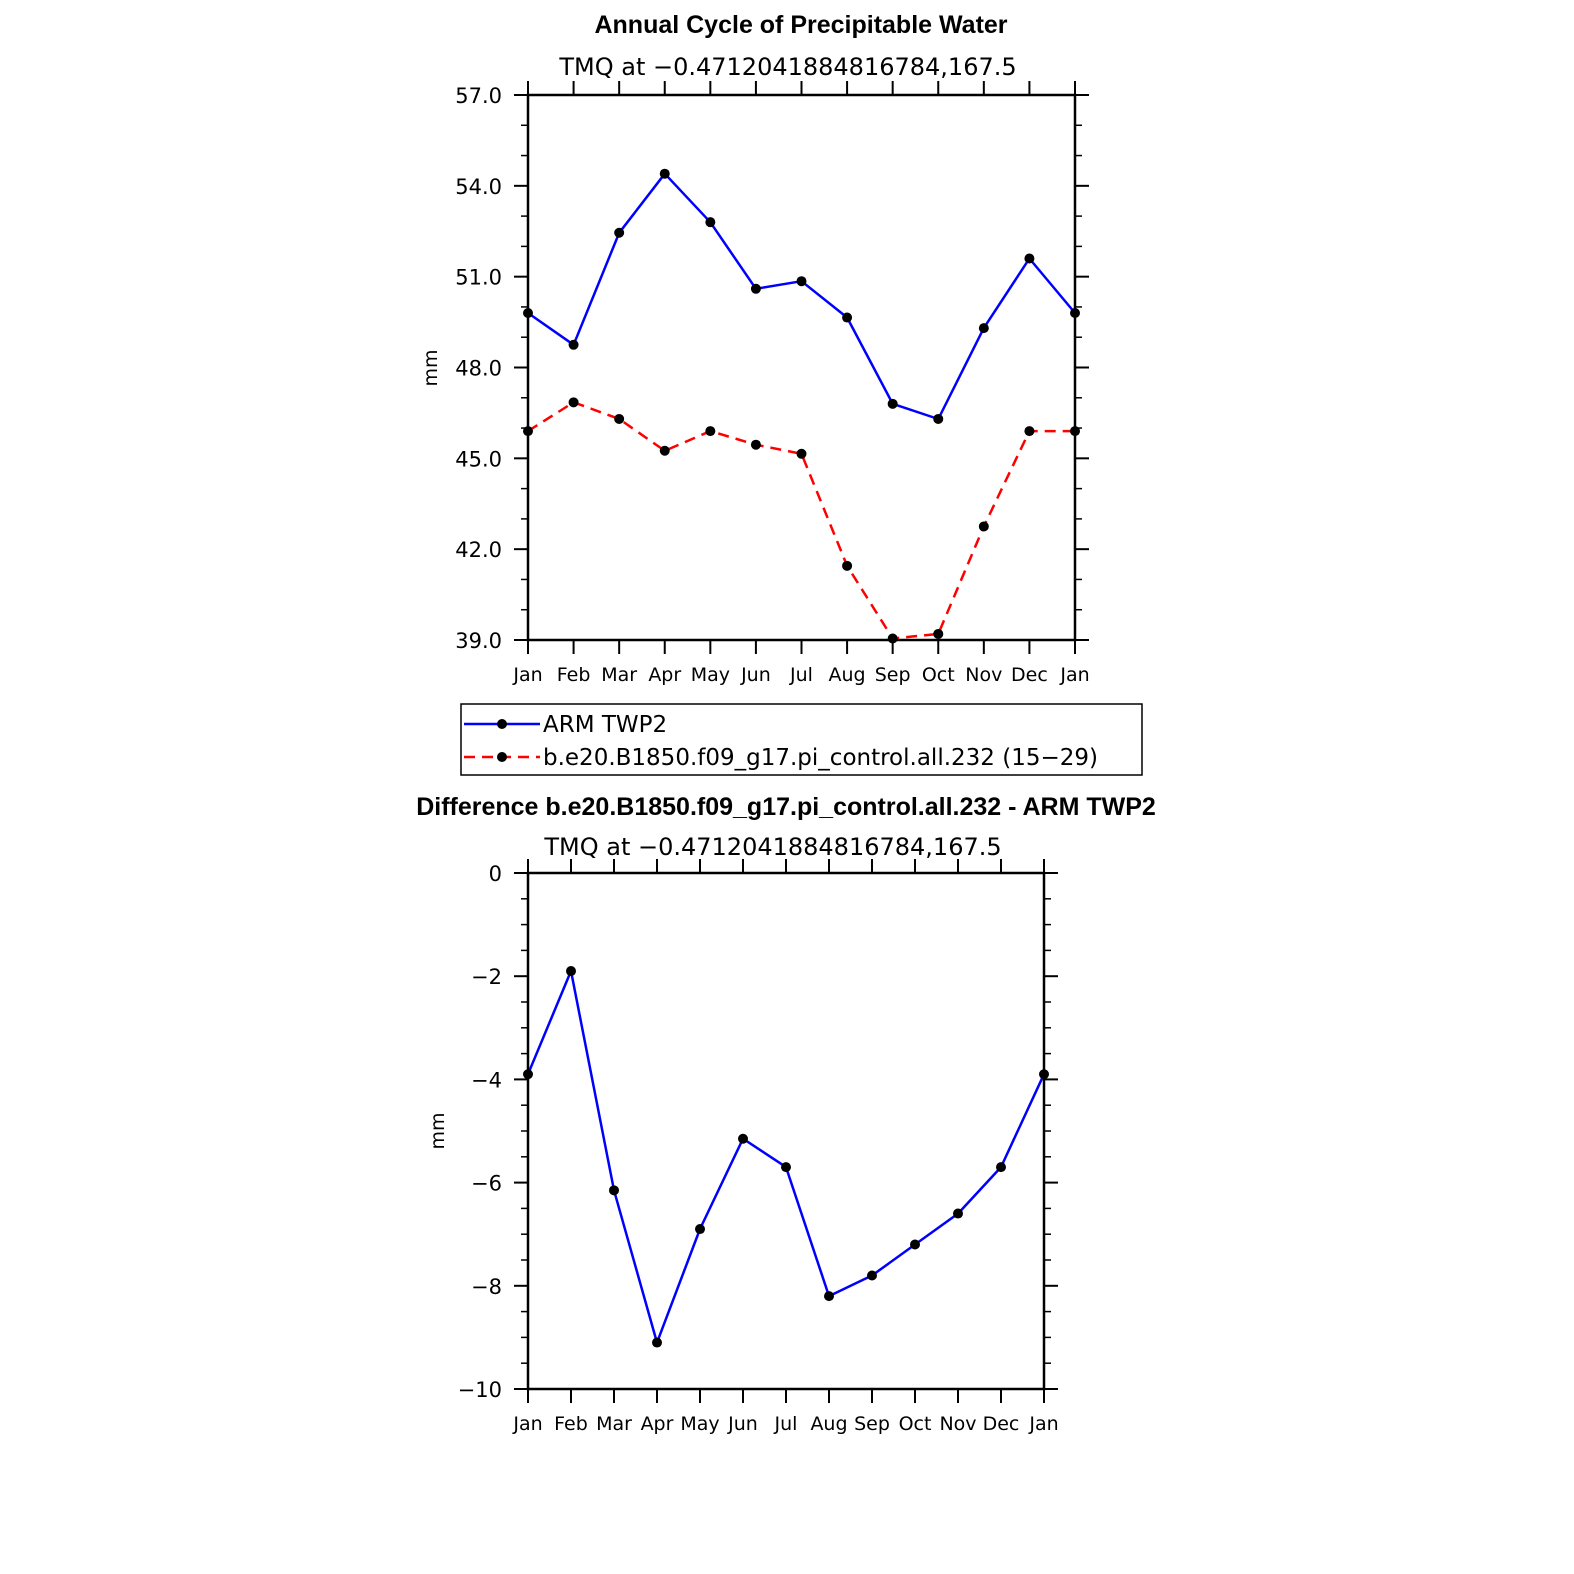 This screenshot has width=1574, height=1574. I want to click on legend-label-arm: ARM TWP2, so click(605, 725).